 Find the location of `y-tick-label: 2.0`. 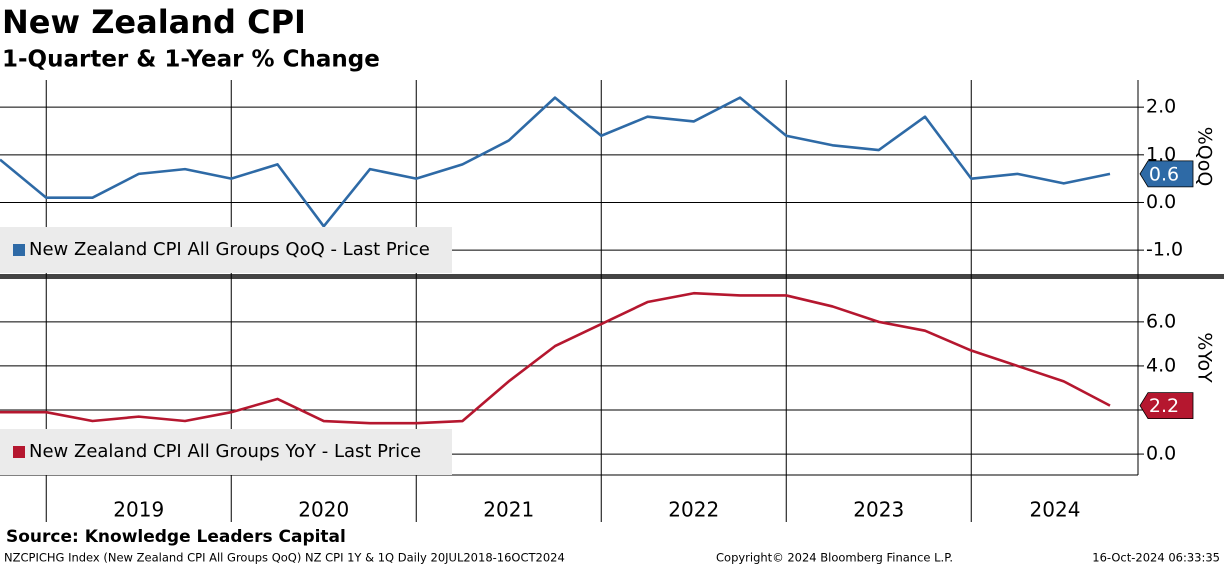

y-tick-label: 2.0 is located at coordinates (1161, 107).